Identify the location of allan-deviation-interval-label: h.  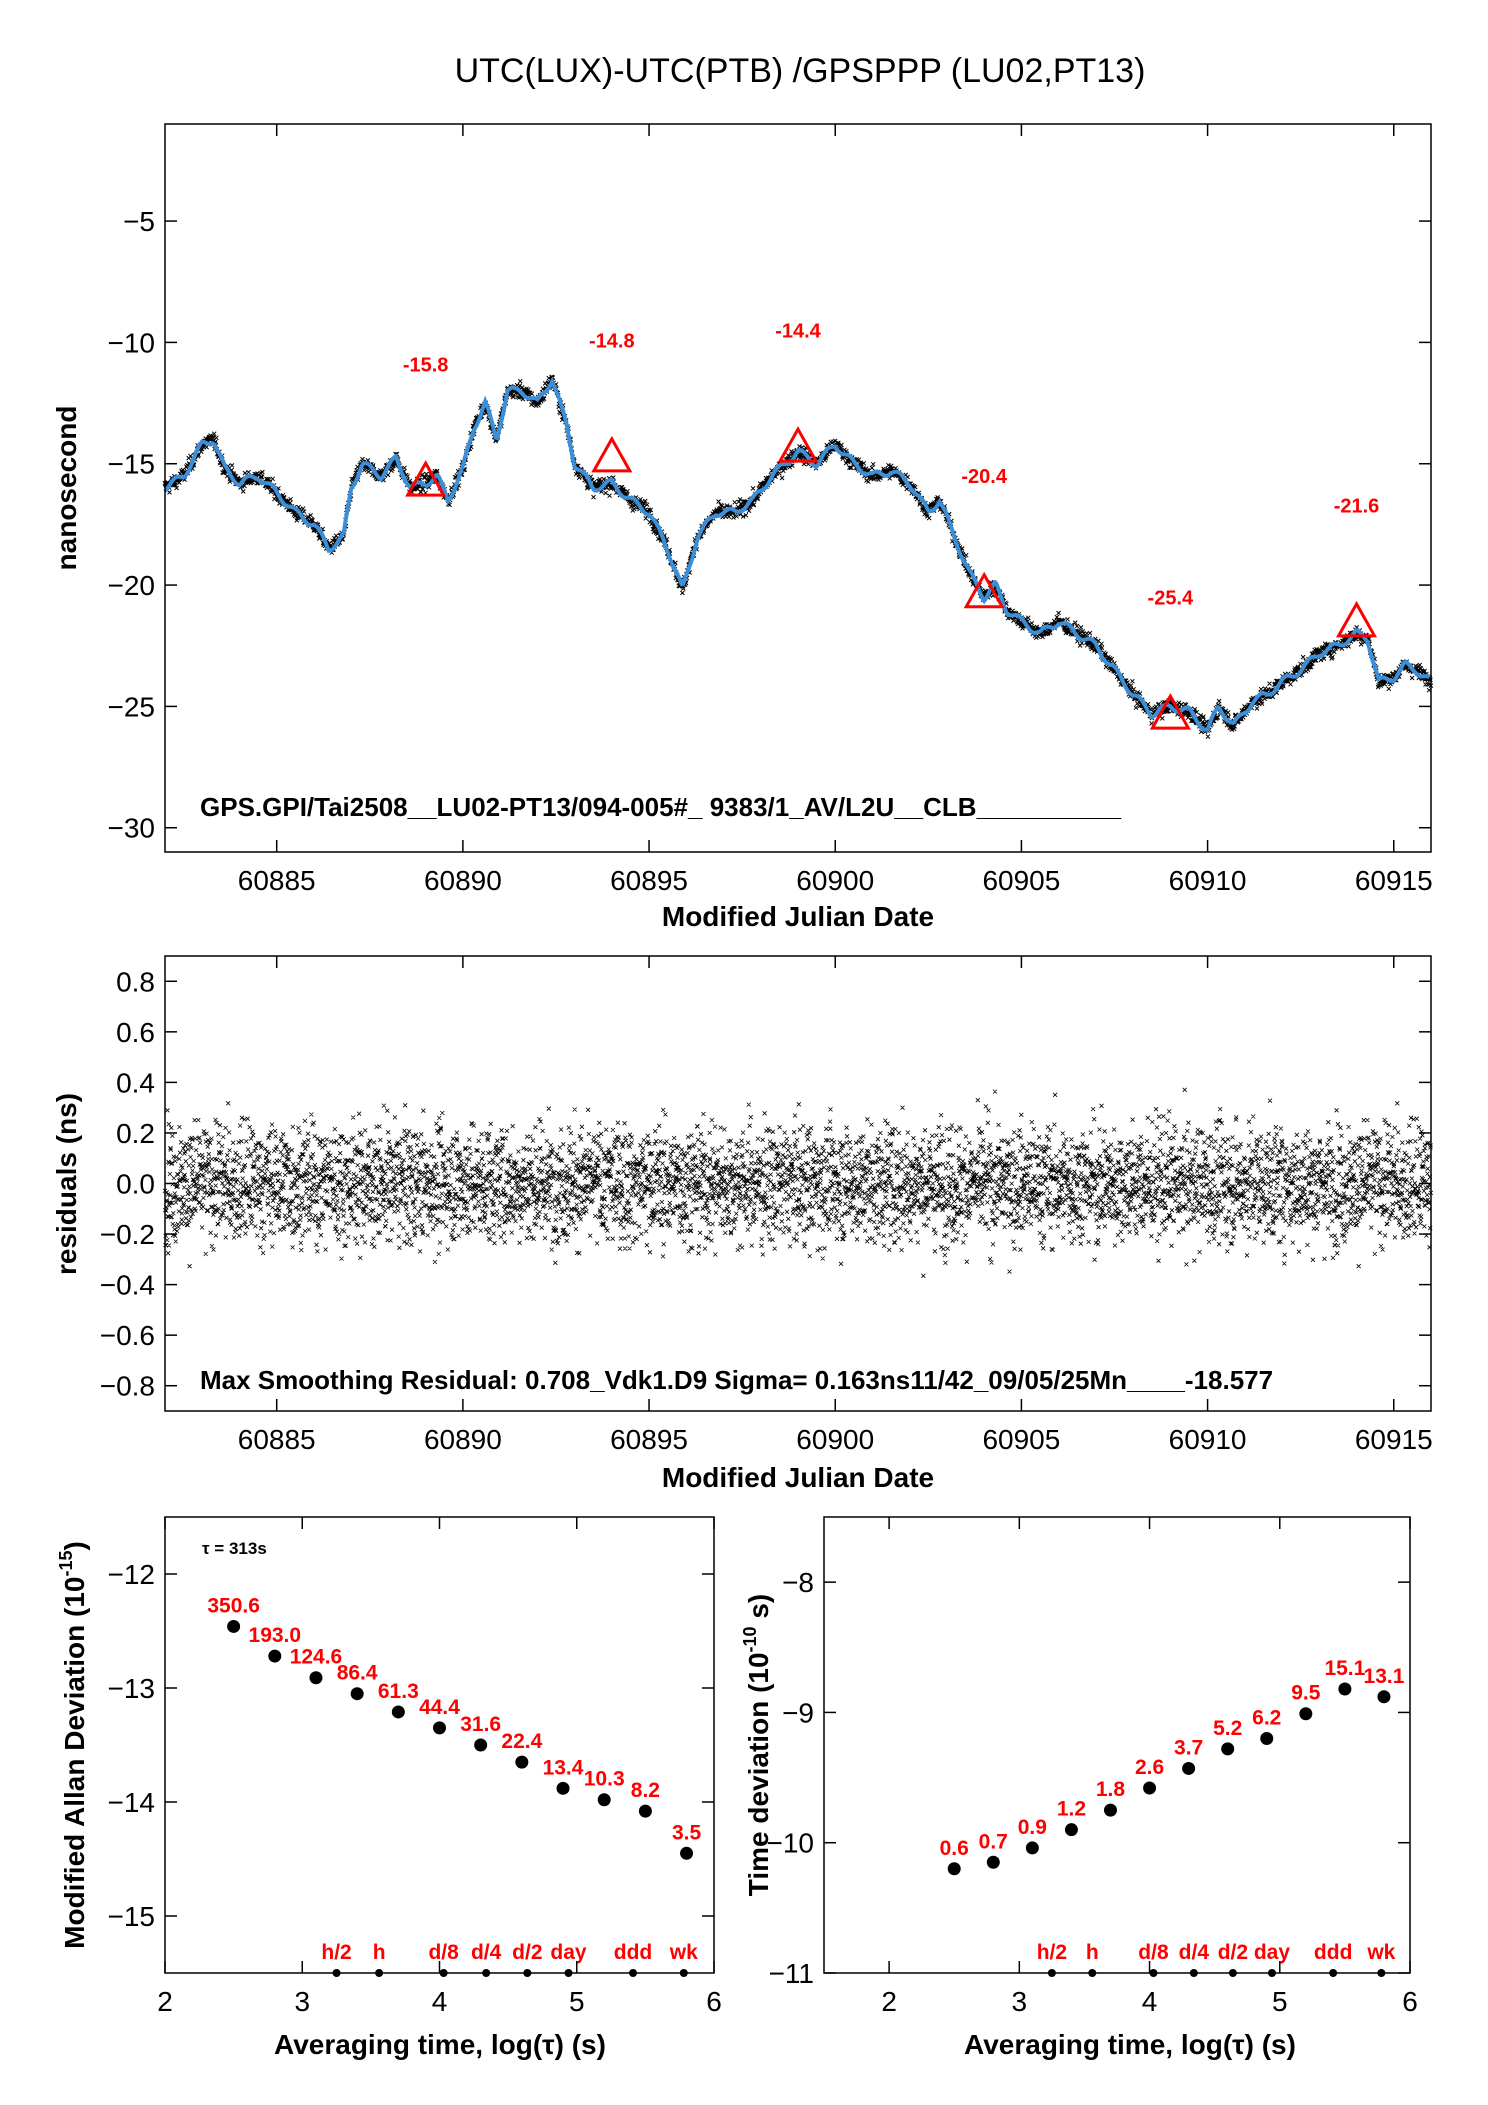
(379, 1952).